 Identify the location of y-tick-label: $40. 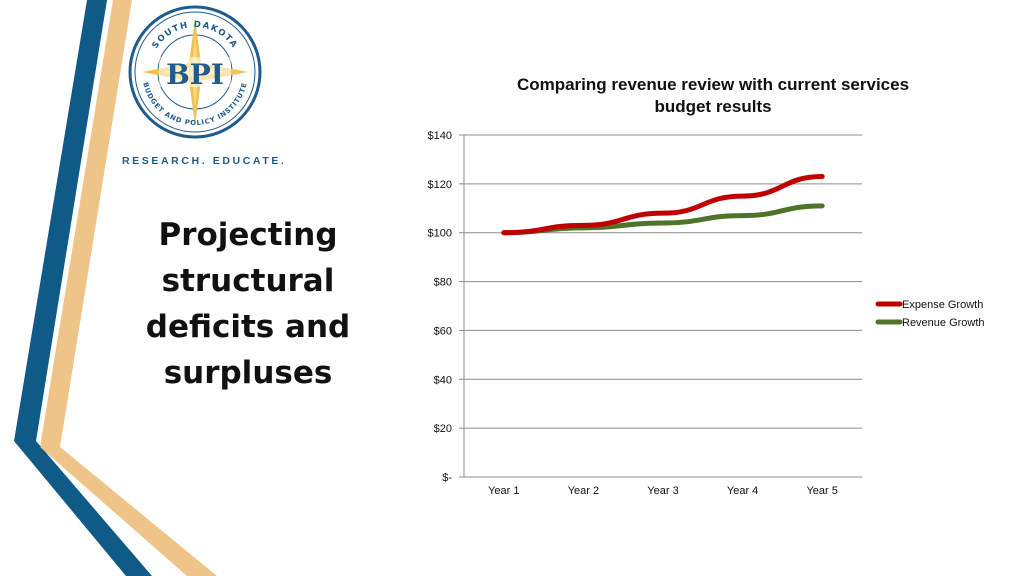
(443, 380).